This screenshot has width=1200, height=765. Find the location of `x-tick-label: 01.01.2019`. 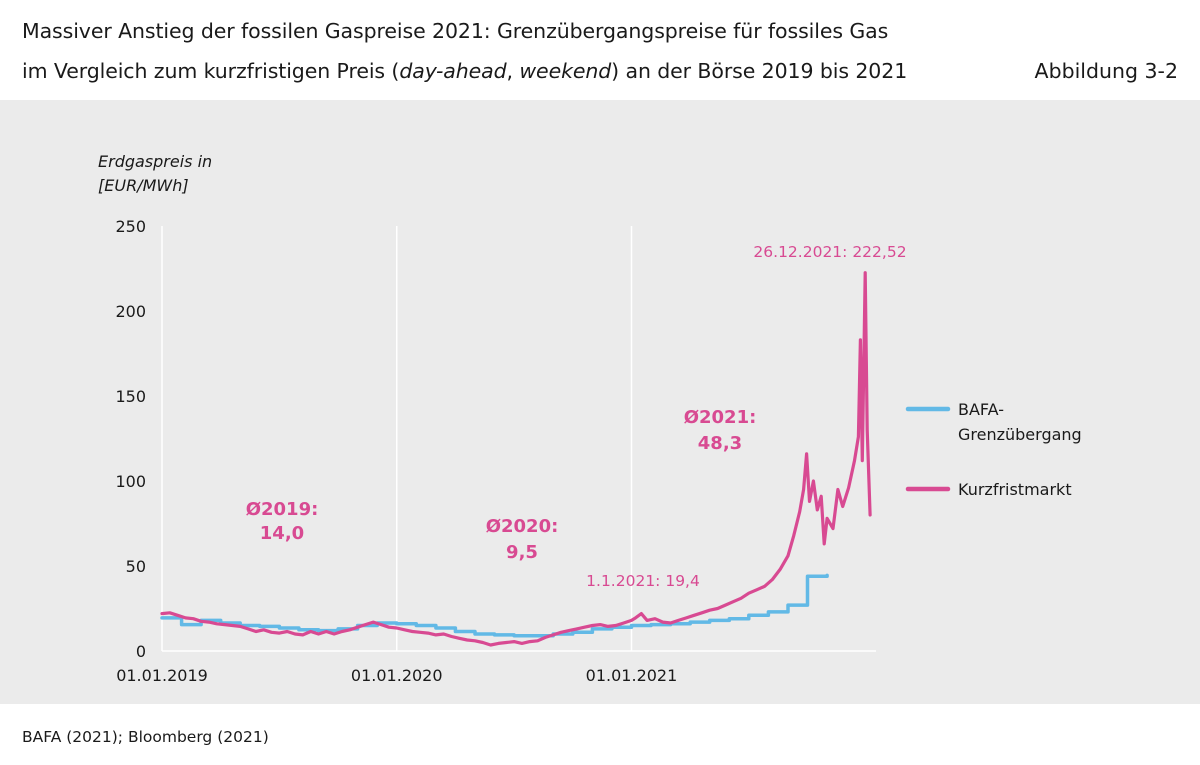

x-tick-label: 01.01.2019 is located at coordinates (162, 675).